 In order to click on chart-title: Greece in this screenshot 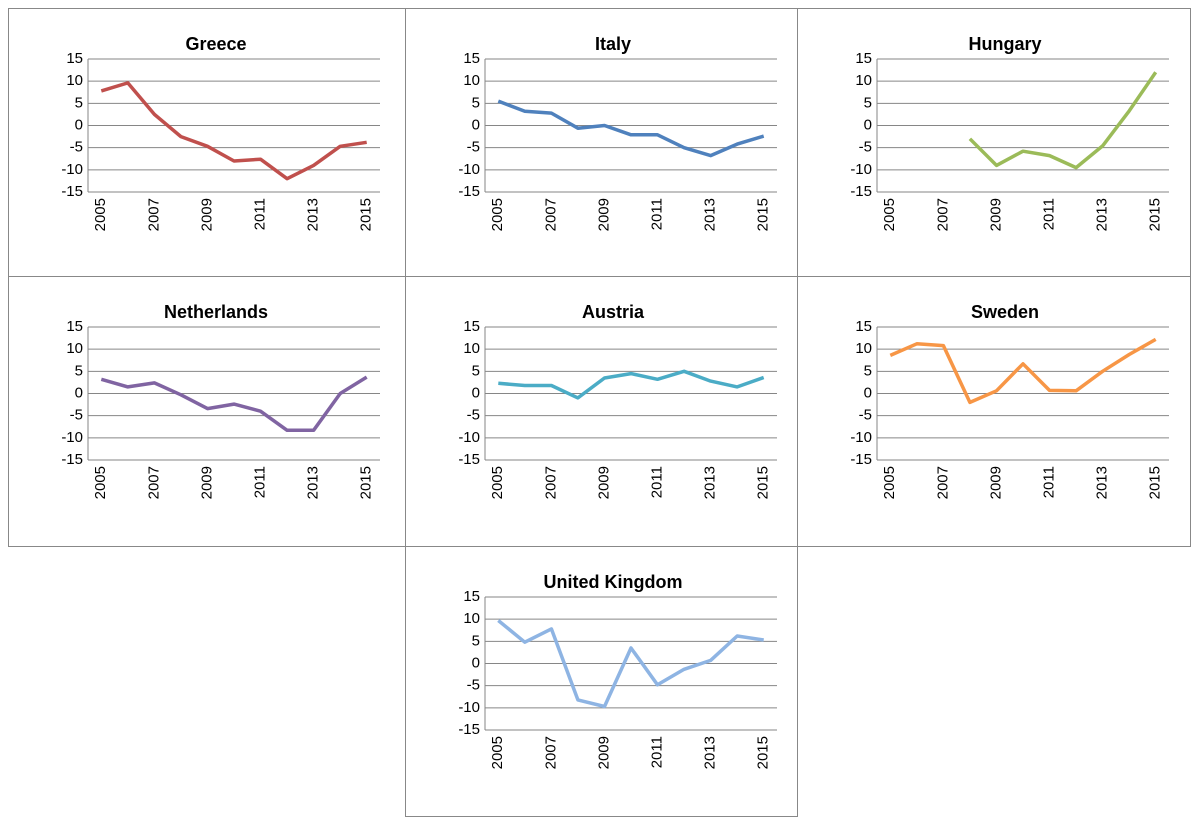, I will do `click(215, 44)`.